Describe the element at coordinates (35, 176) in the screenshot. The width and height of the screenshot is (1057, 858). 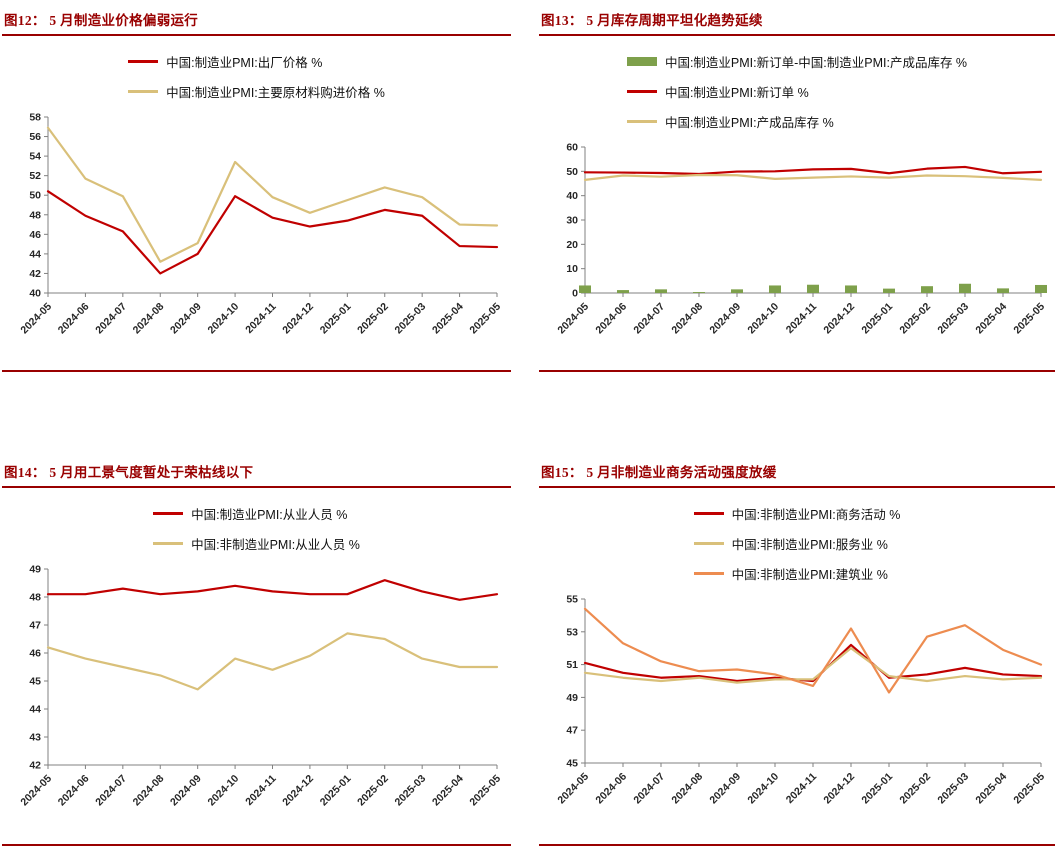
I see `y-tick-label: 52` at that location.